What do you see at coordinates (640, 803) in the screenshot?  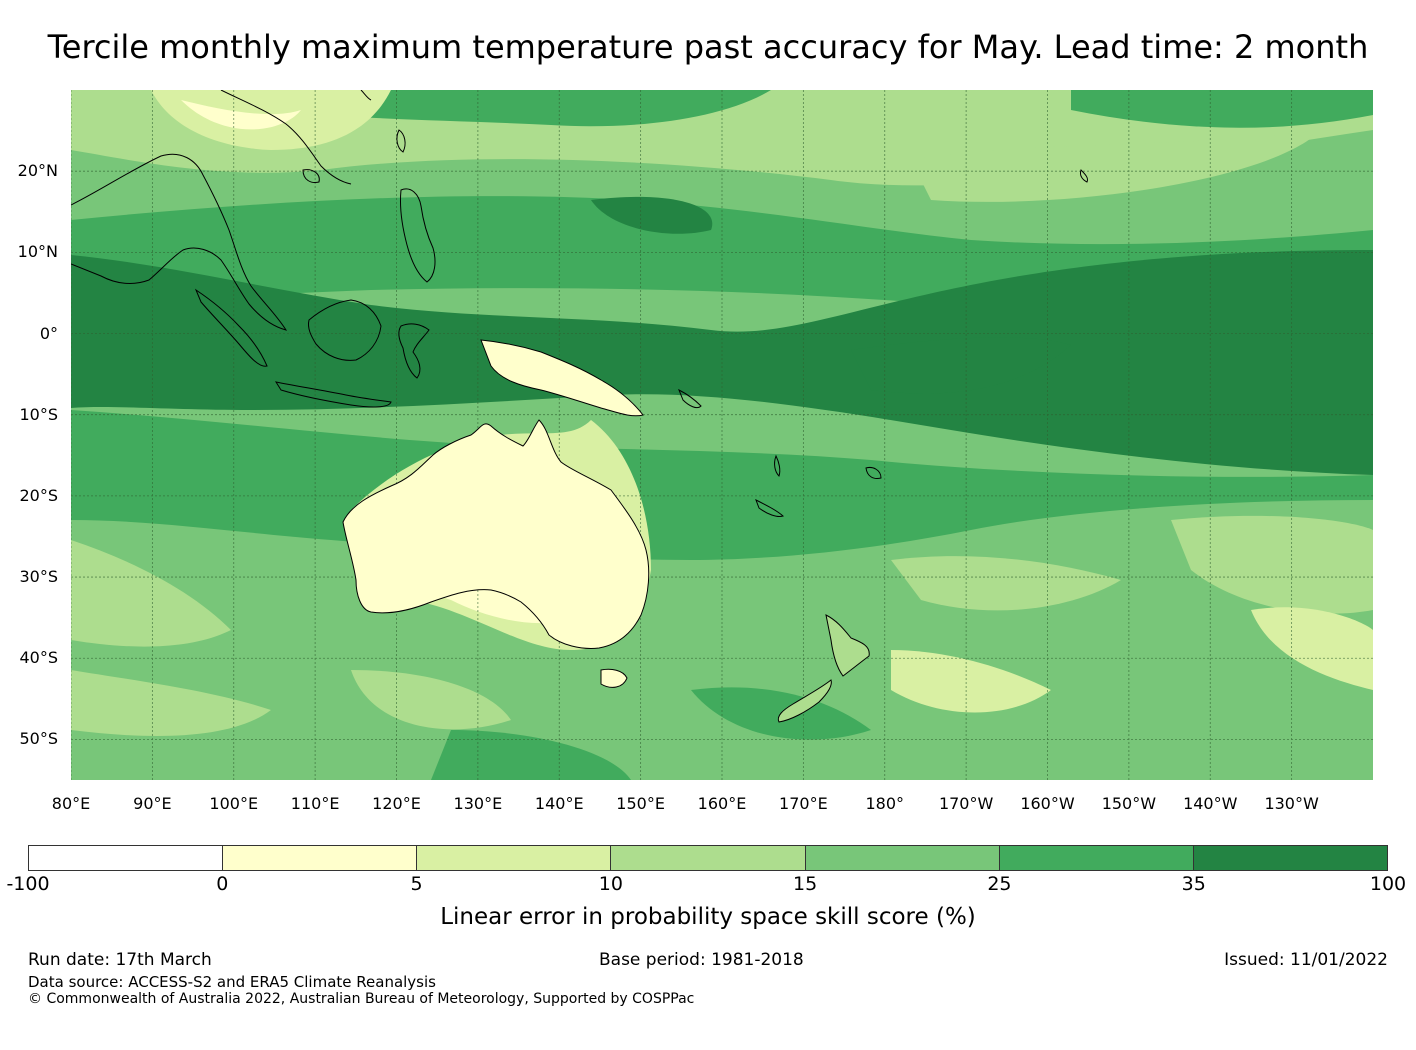 I see `longitude-label: 150°E` at bounding box center [640, 803].